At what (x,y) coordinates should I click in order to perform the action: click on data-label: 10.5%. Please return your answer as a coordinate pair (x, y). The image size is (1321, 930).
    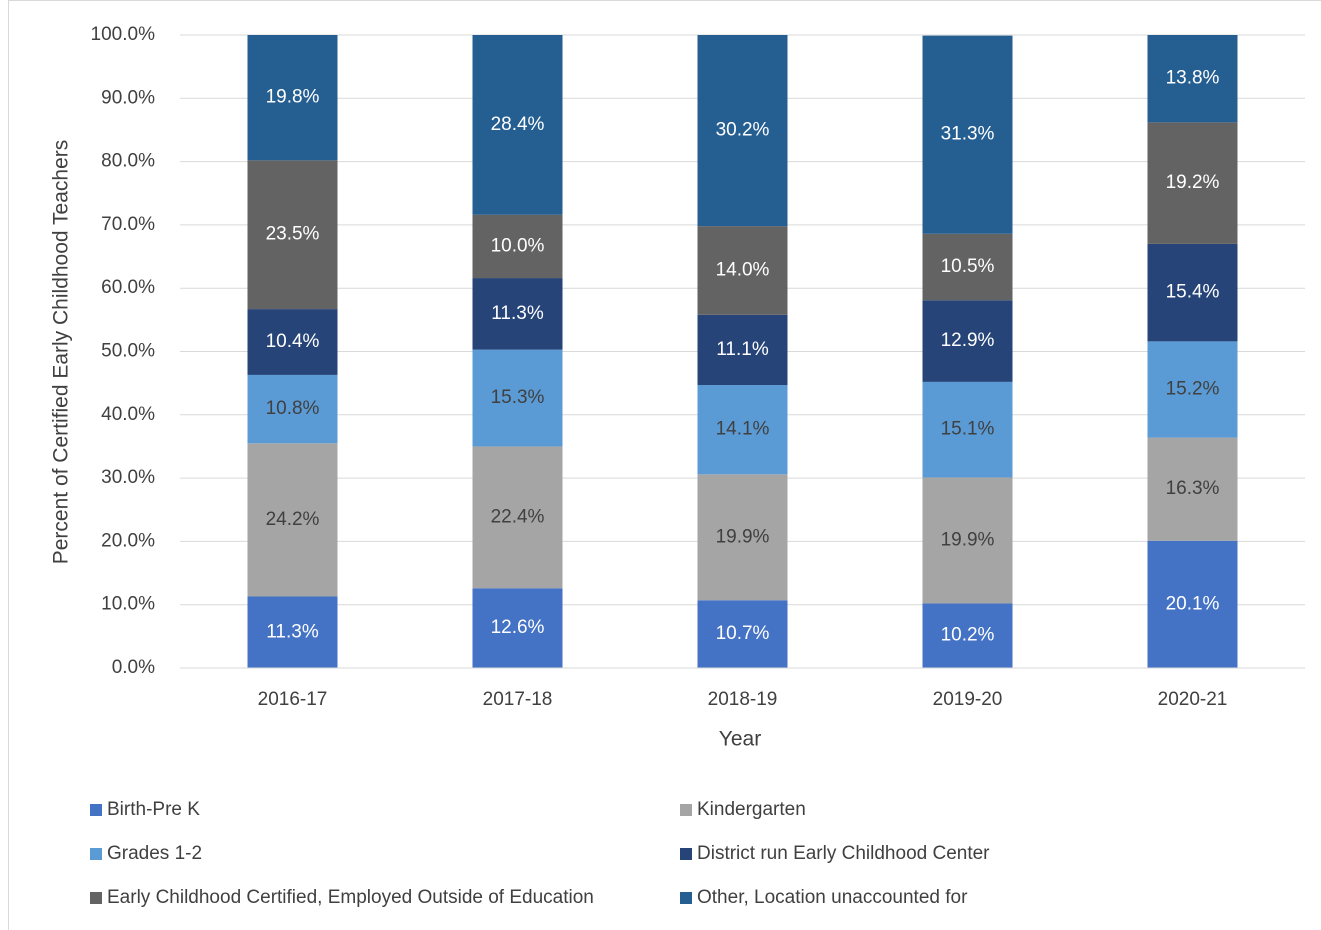
    Looking at the image, I should click on (968, 266).